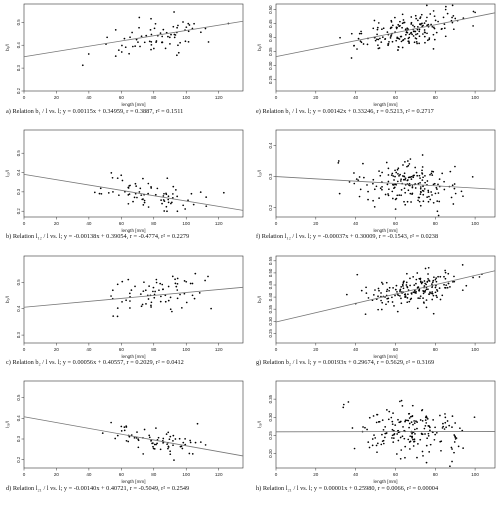 The height and width of the screenshot is (517, 500). I want to click on x-tick-label-g: 100, so click(475, 349).